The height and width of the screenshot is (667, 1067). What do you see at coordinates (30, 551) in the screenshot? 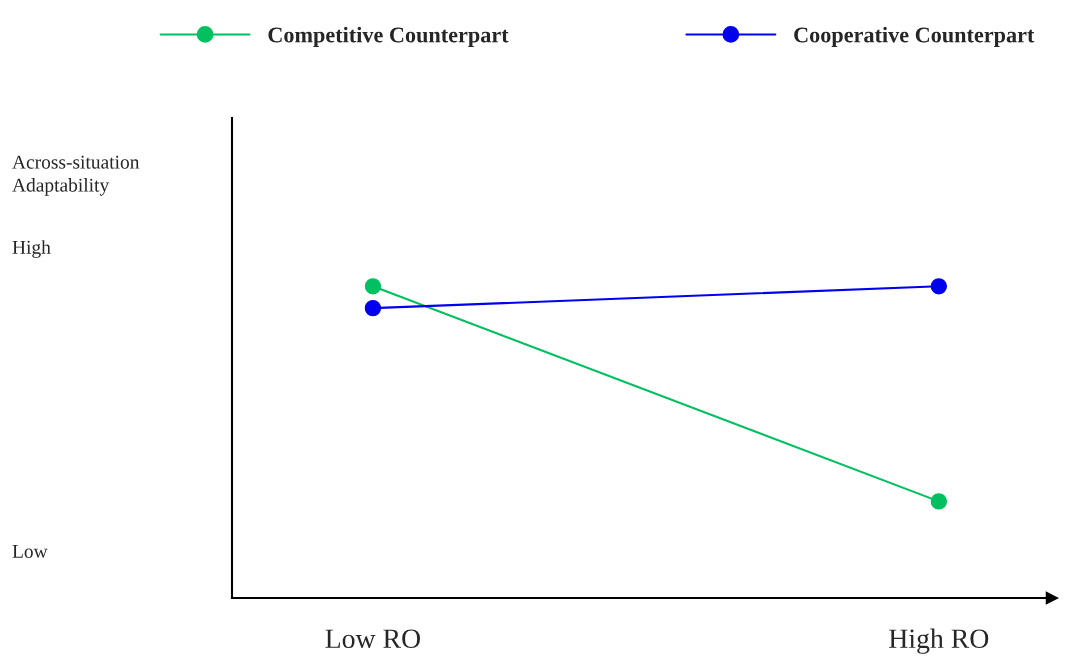
I see `text: Low` at bounding box center [30, 551].